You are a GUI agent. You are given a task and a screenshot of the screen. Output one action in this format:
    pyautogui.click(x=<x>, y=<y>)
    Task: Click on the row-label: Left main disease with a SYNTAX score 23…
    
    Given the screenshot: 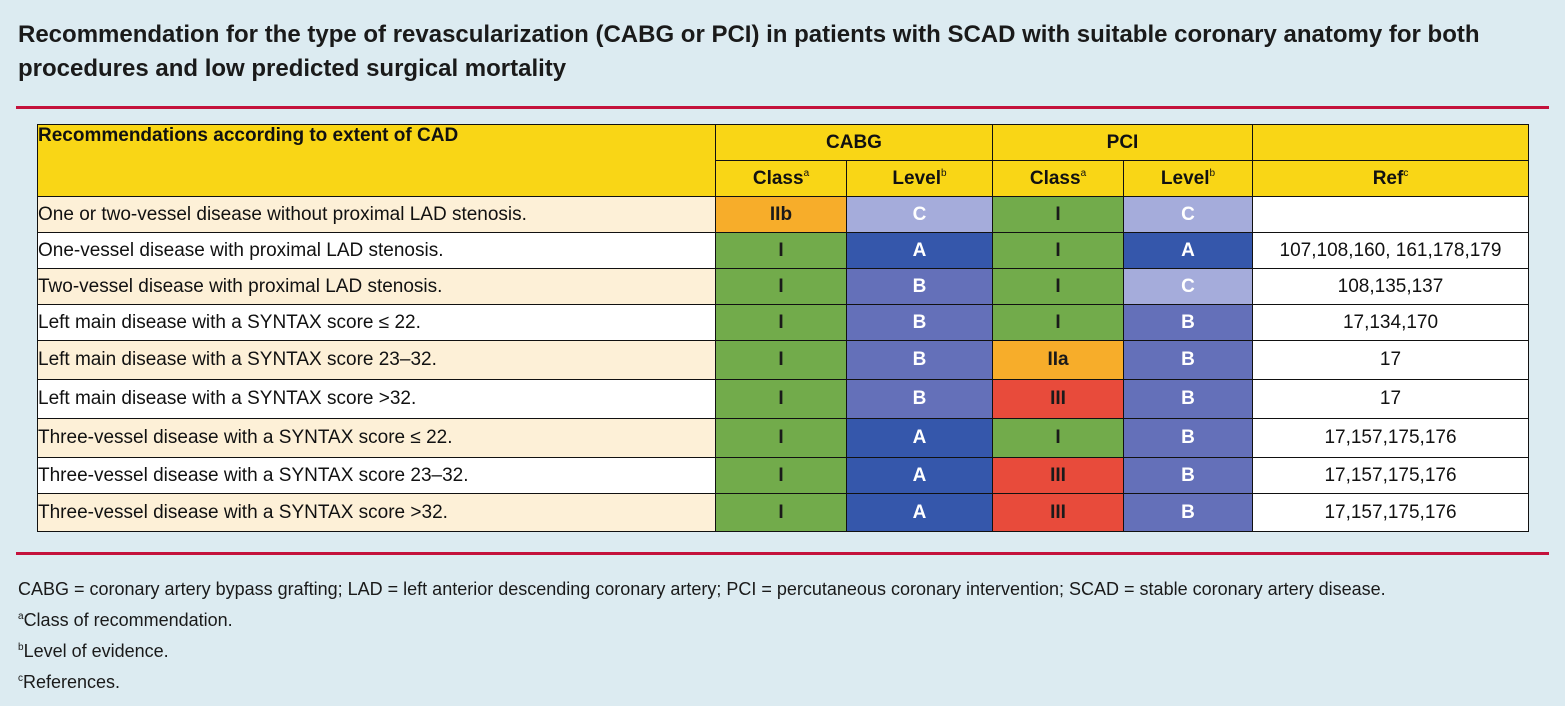 What is the action you would take?
    pyautogui.click(x=376, y=360)
    